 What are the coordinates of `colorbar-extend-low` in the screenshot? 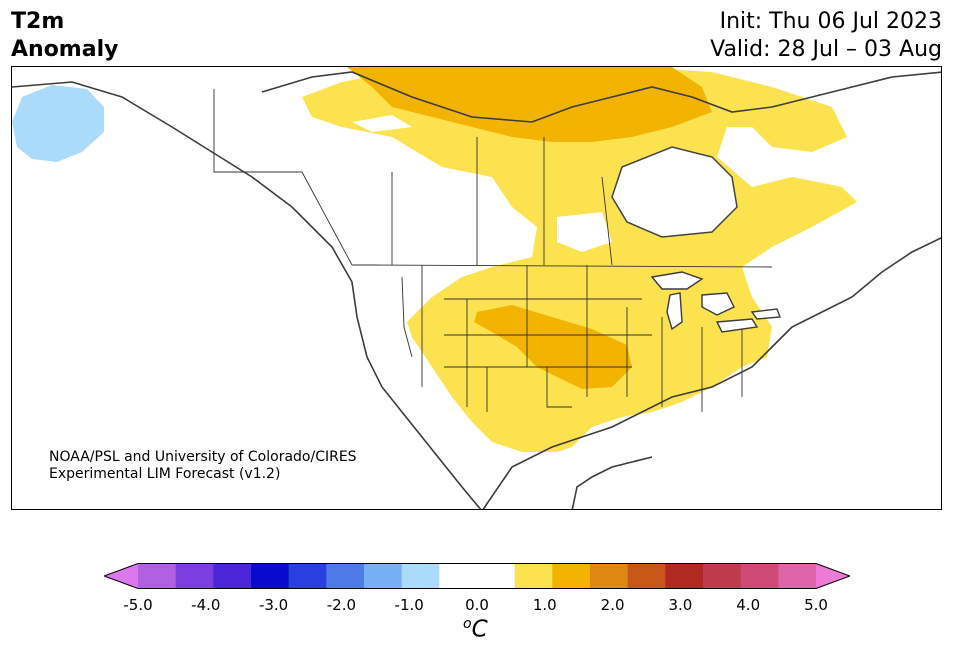 It's located at (121, 576).